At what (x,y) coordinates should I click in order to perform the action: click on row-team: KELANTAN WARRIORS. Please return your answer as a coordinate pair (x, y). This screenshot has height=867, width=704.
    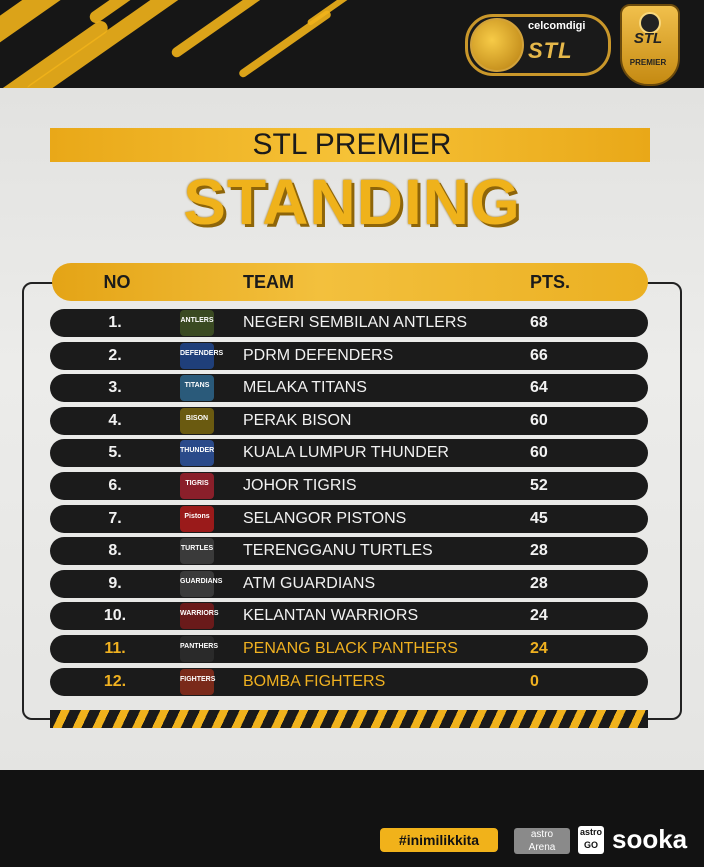
    Looking at the image, I should click on (331, 616).